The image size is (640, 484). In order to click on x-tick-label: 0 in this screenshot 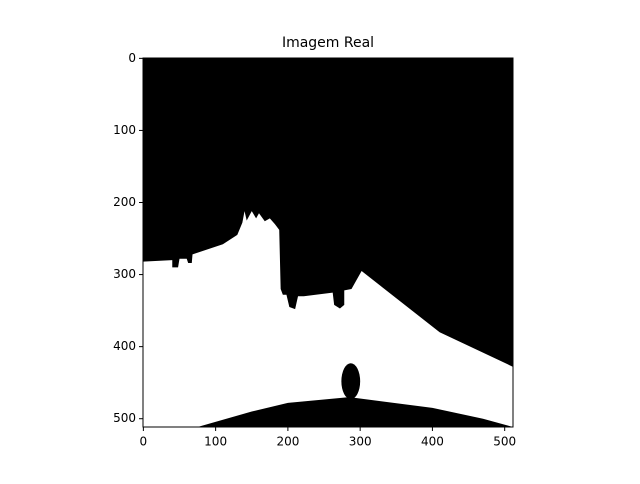, I will do `click(144, 442)`.